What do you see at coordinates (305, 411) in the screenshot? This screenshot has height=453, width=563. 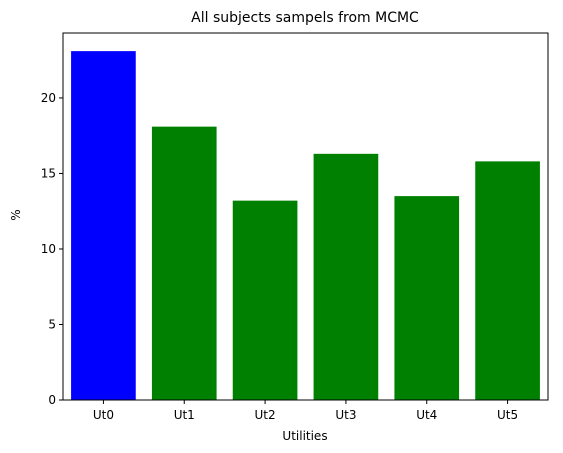 I see `x-axis: Ut0 Ut1 Ut2 Ut3 Ut4 Ut5` at bounding box center [305, 411].